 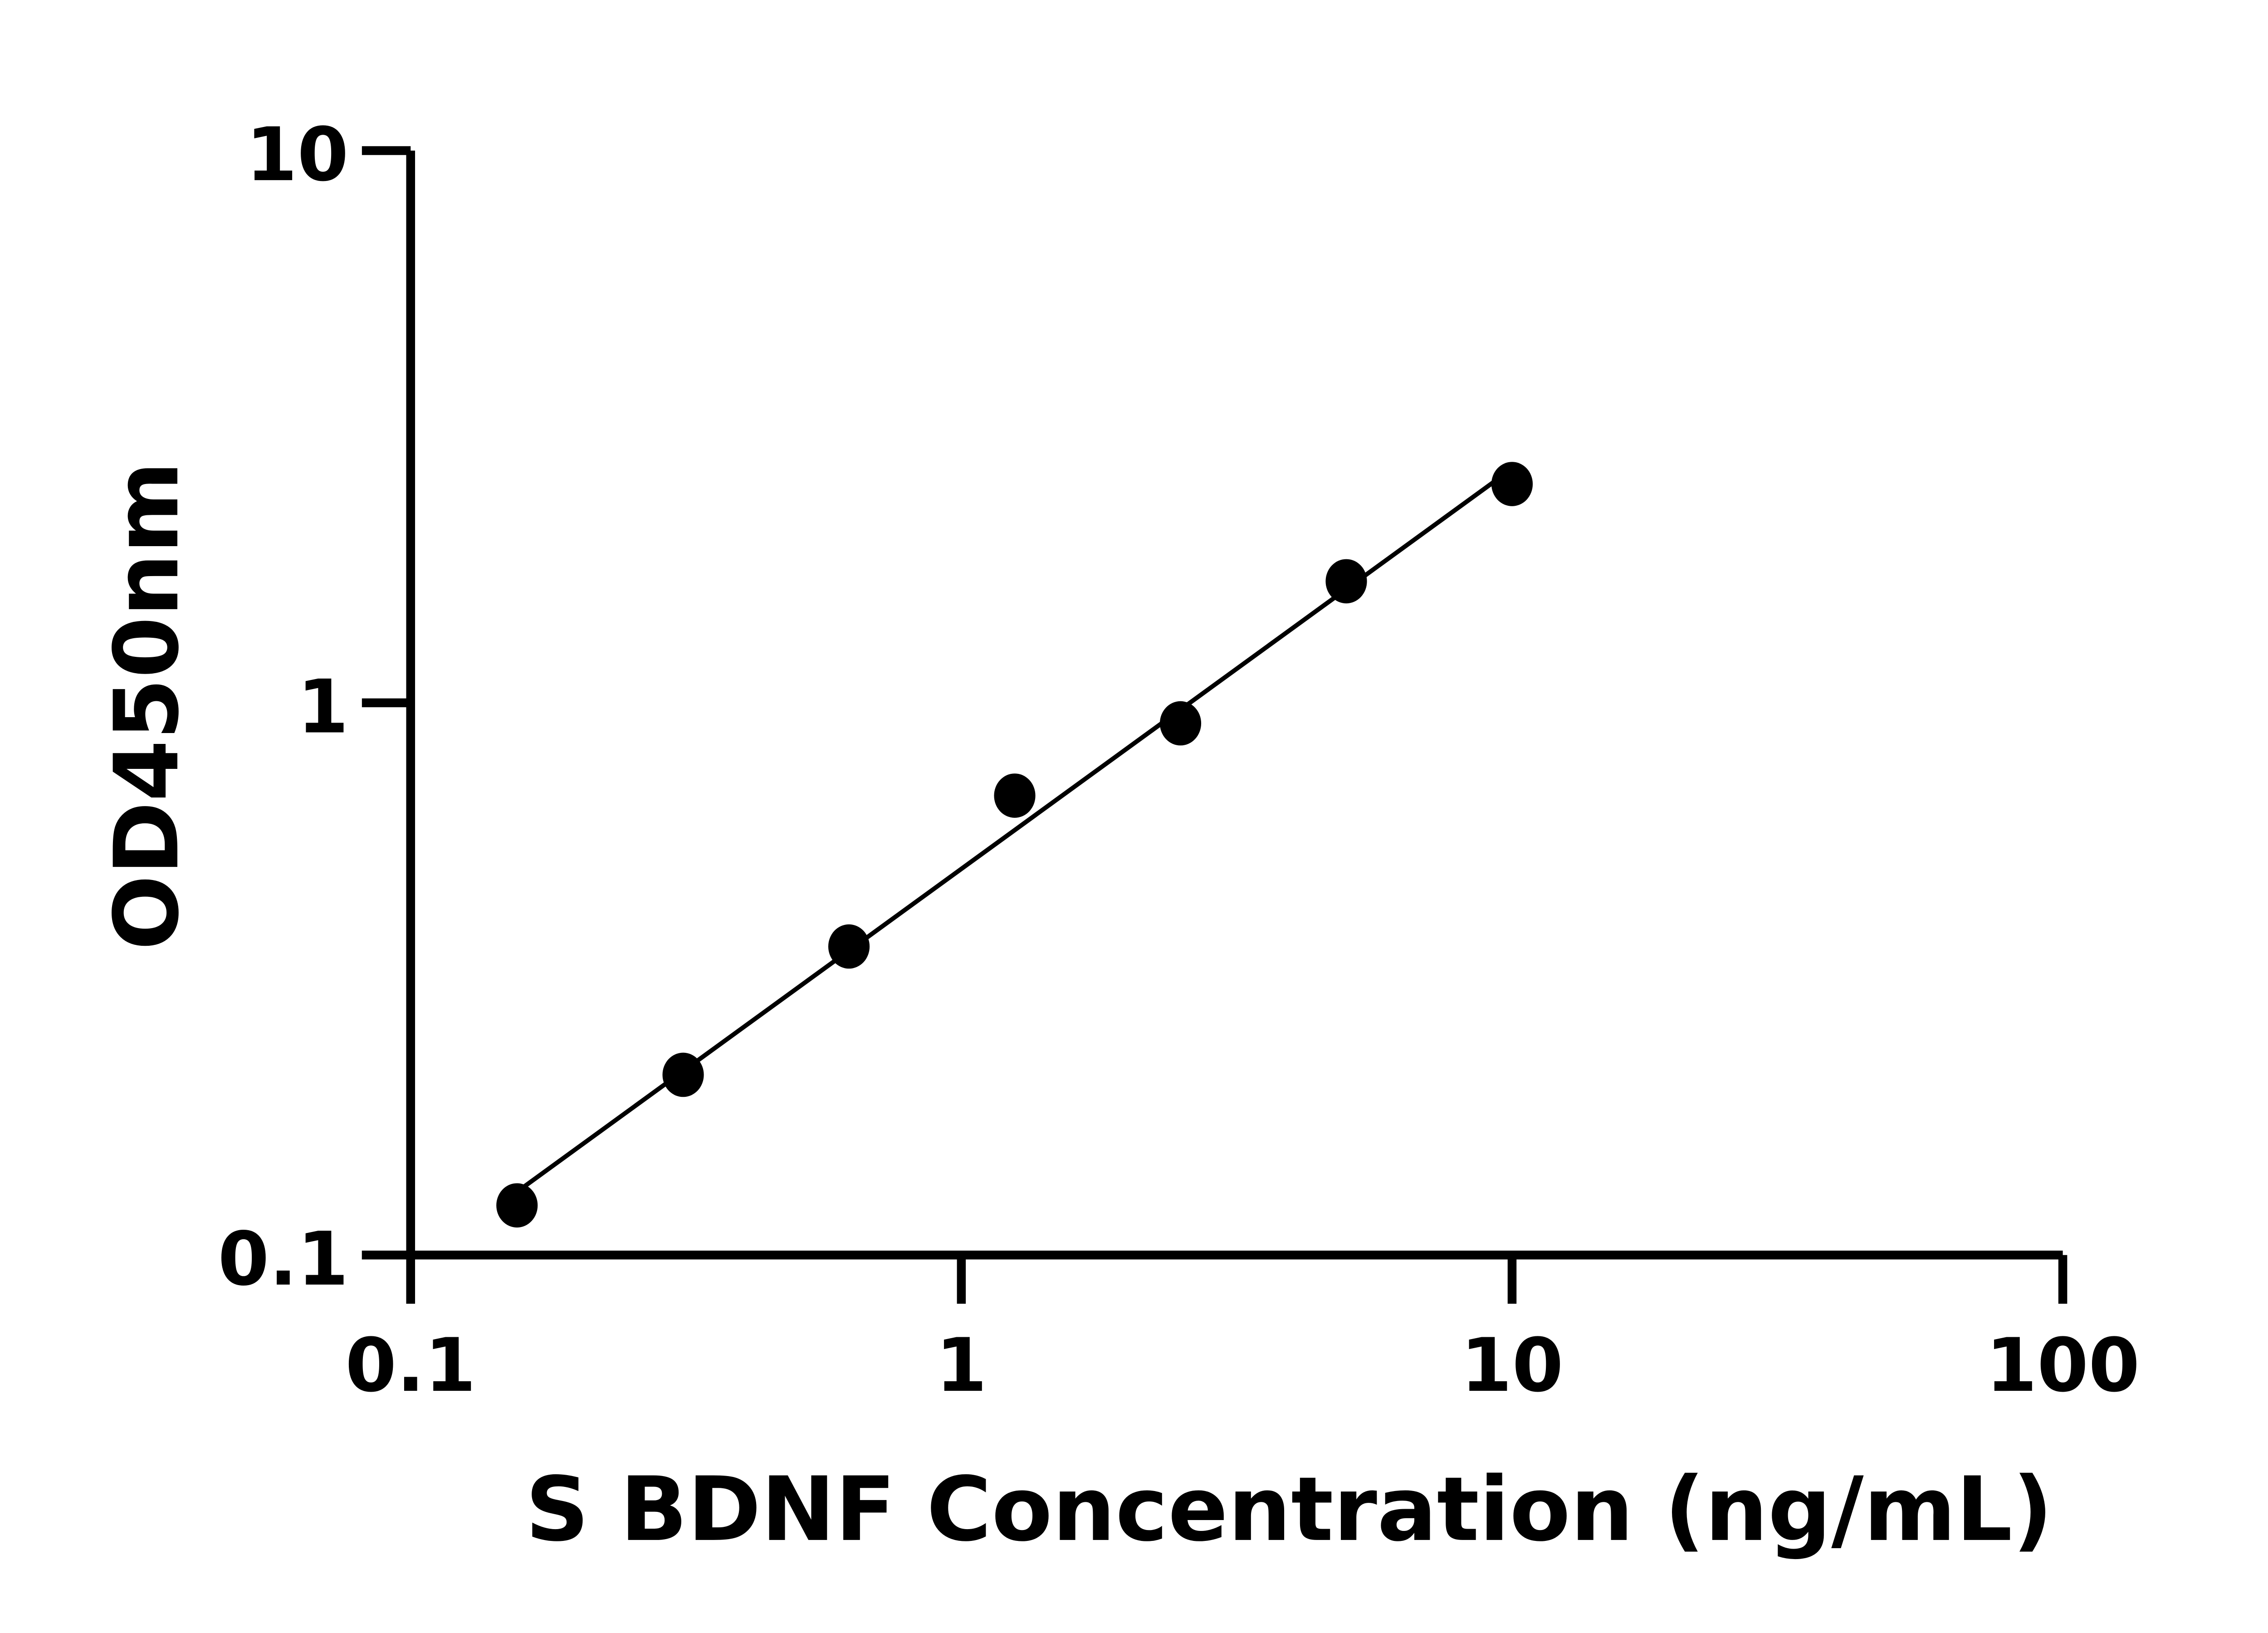 I want to click on x-axis-label: S BDNF Concentration (ng/mL), so click(x=1289, y=1509).